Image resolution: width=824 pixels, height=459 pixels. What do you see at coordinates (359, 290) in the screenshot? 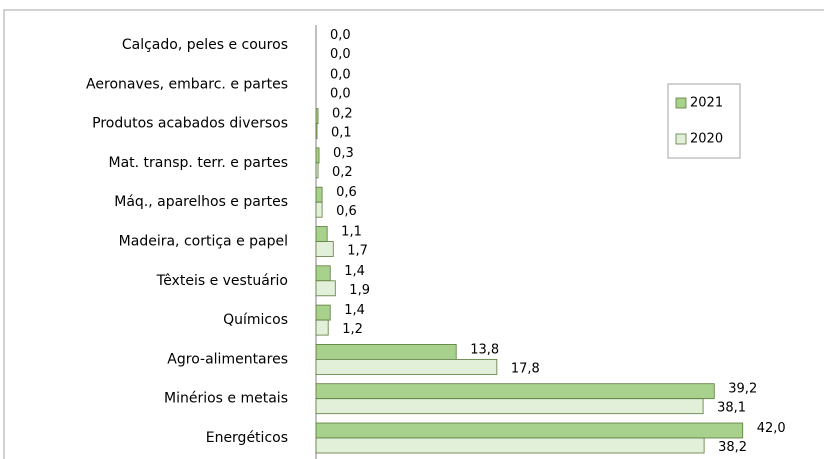
I see `value-label: 1,9` at bounding box center [359, 290].